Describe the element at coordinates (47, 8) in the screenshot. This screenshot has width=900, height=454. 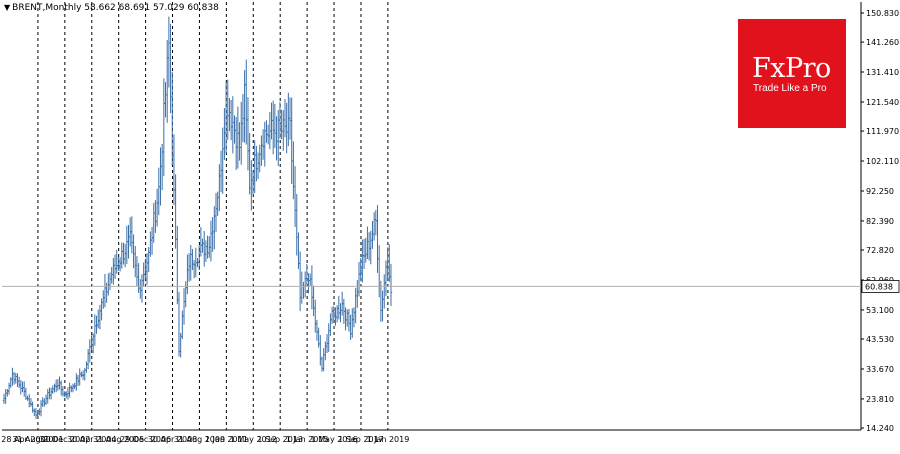
I see `symbol-label: BRENT,Monthly` at that location.